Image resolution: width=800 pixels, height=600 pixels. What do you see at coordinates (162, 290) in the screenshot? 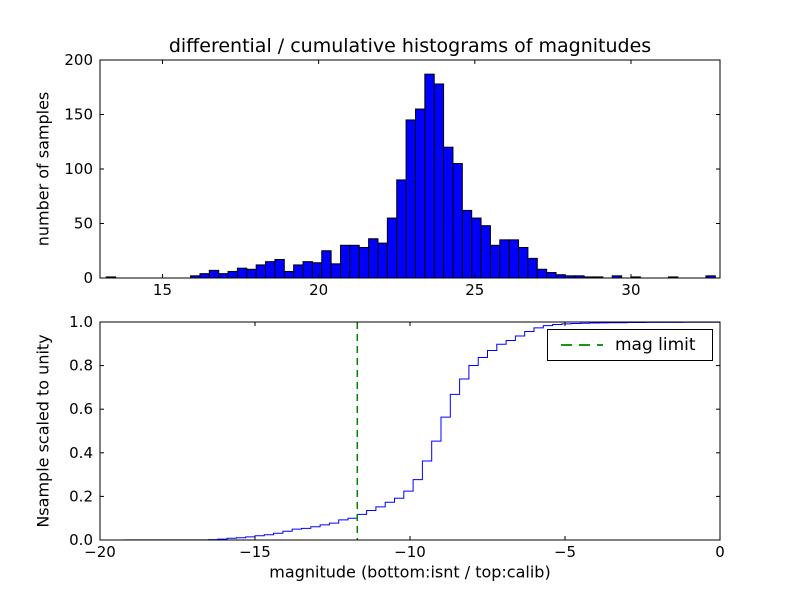
I see `x-tick-label: 15` at bounding box center [162, 290].